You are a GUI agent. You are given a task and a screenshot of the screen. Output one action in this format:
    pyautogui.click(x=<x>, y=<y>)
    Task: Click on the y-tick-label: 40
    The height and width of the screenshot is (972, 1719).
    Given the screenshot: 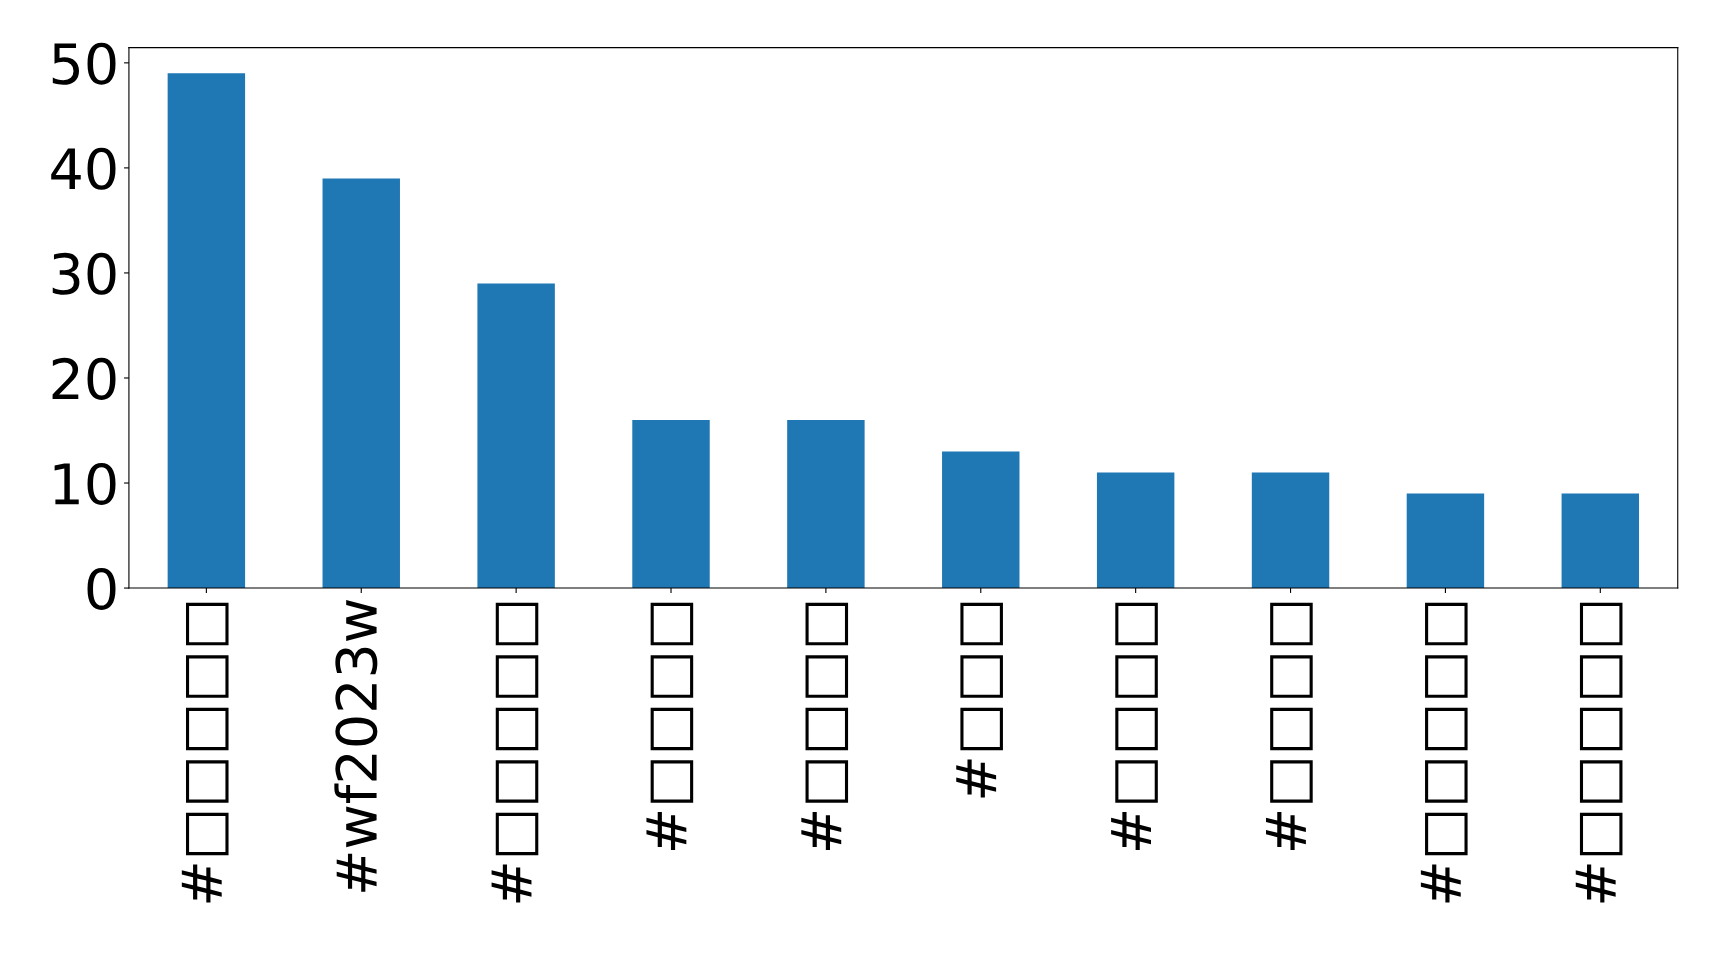 What is the action you would take?
    pyautogui.click(x=83, y=168)
    